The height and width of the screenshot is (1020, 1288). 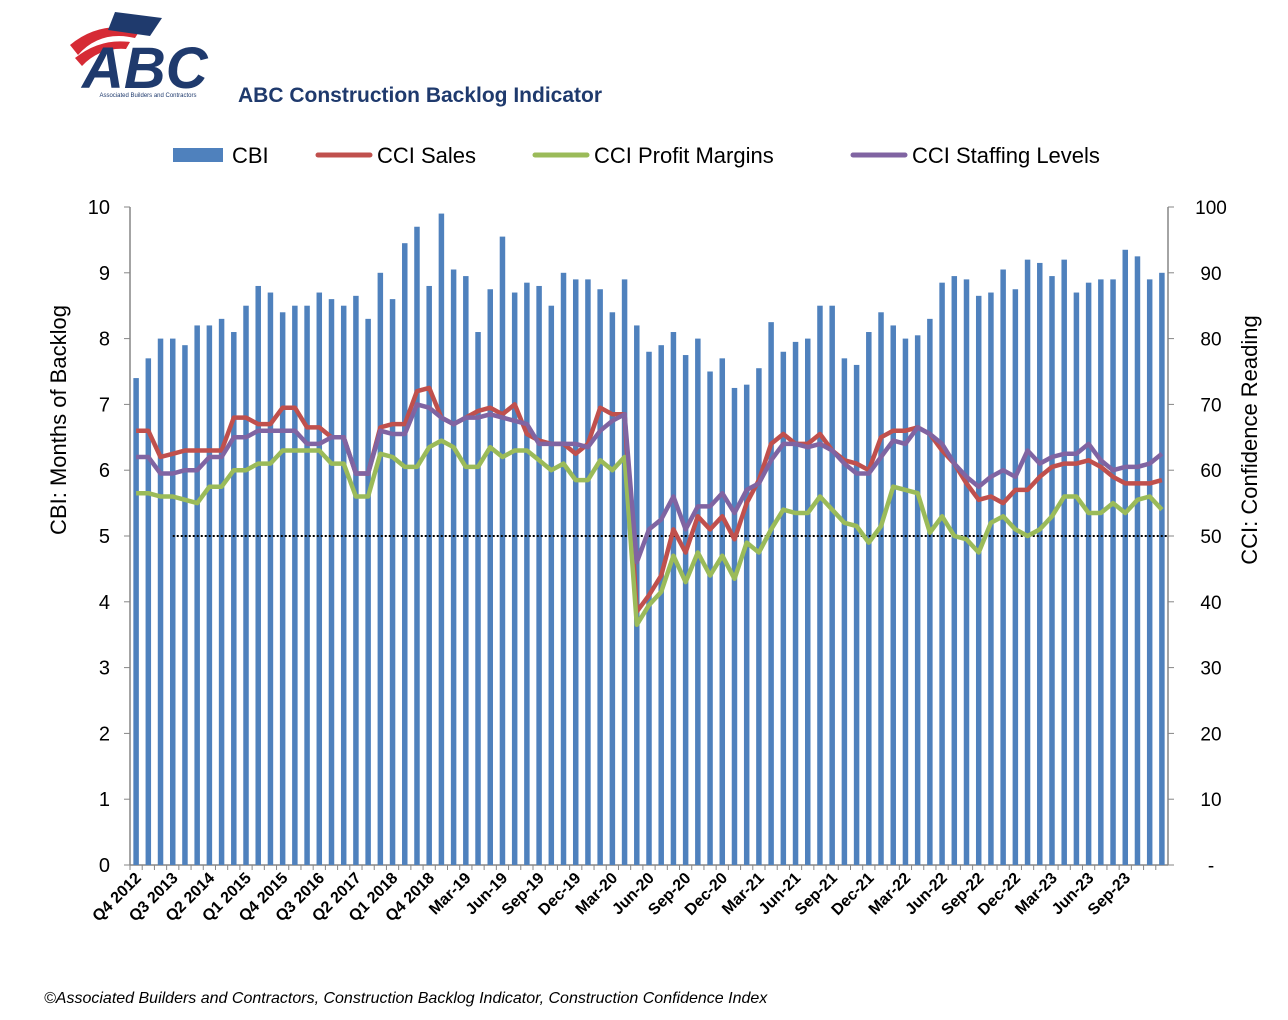 What do you see at coordinates (104, 669) in the screenshot?
I see `y-tick-label: 3` at bounding box center [104, 669].